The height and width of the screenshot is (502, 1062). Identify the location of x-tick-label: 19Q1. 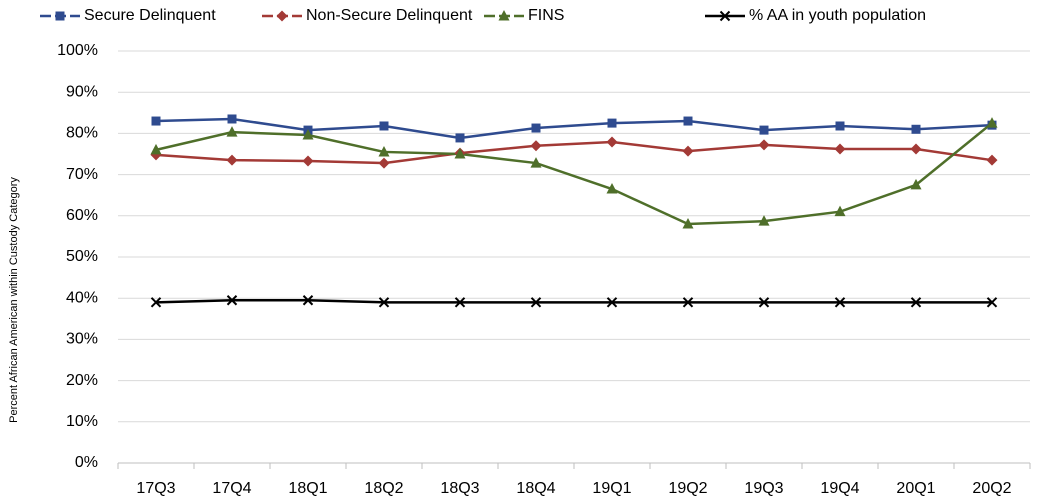
(611, 488).